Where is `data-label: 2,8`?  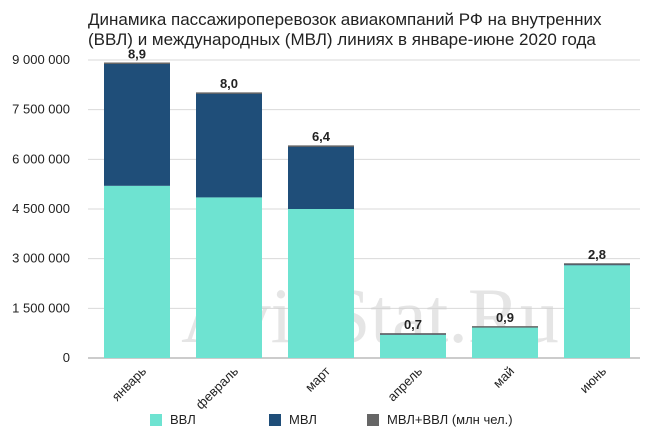 data-label: 2,8 is located at coordinates (597, 254).